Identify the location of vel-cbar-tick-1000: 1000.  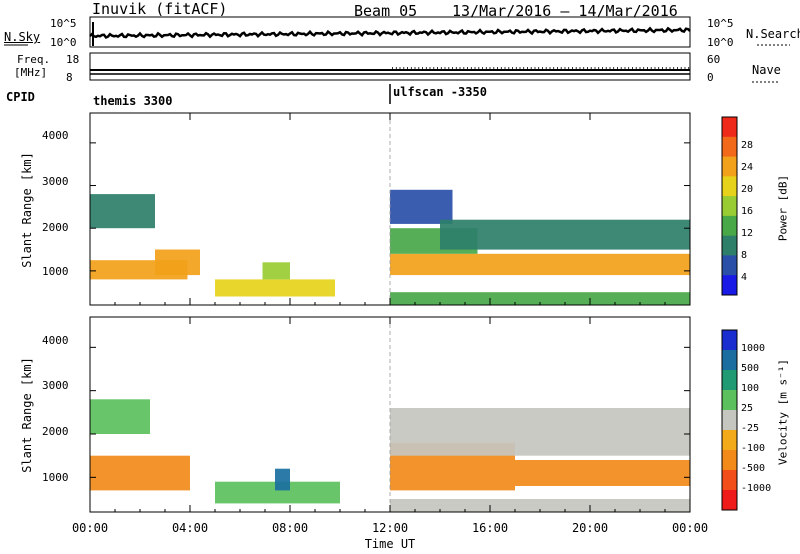
(753, 348).